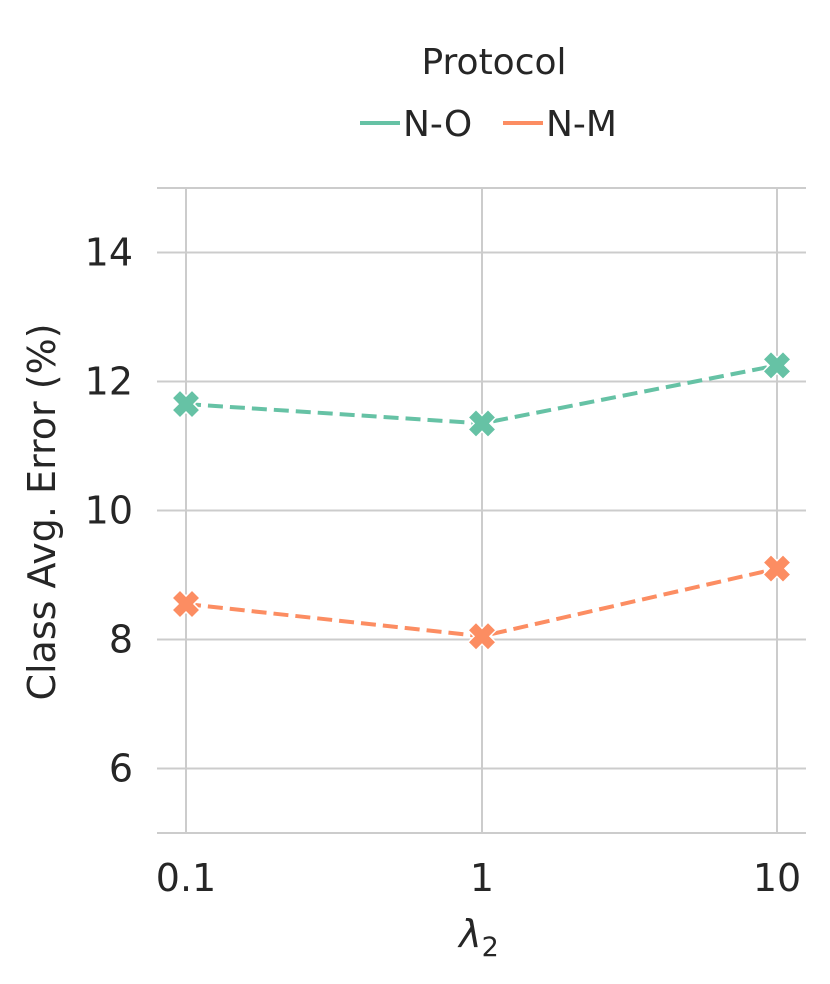 The image size is (830, 984). Describe the element at coordinates (109, 253) in the screenshot. I see `y-tick-label: 14` at that location.